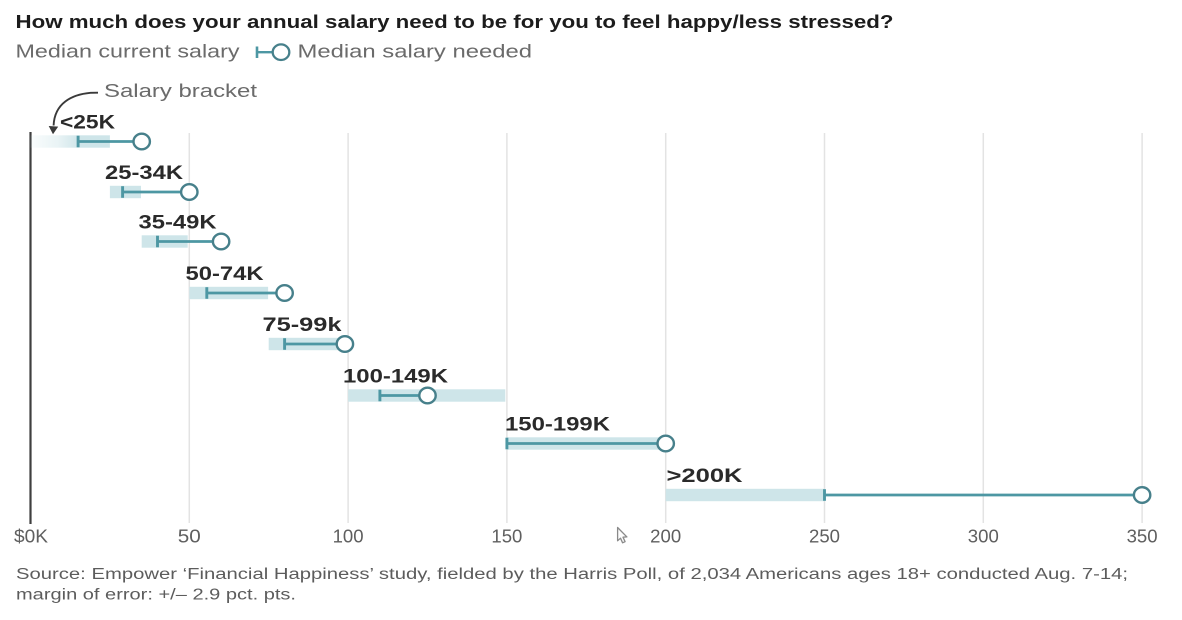  What do you see at coordinates (506, 536) in the screenshot?
I see `svg-text: 150` at bounding box center [506, 536].